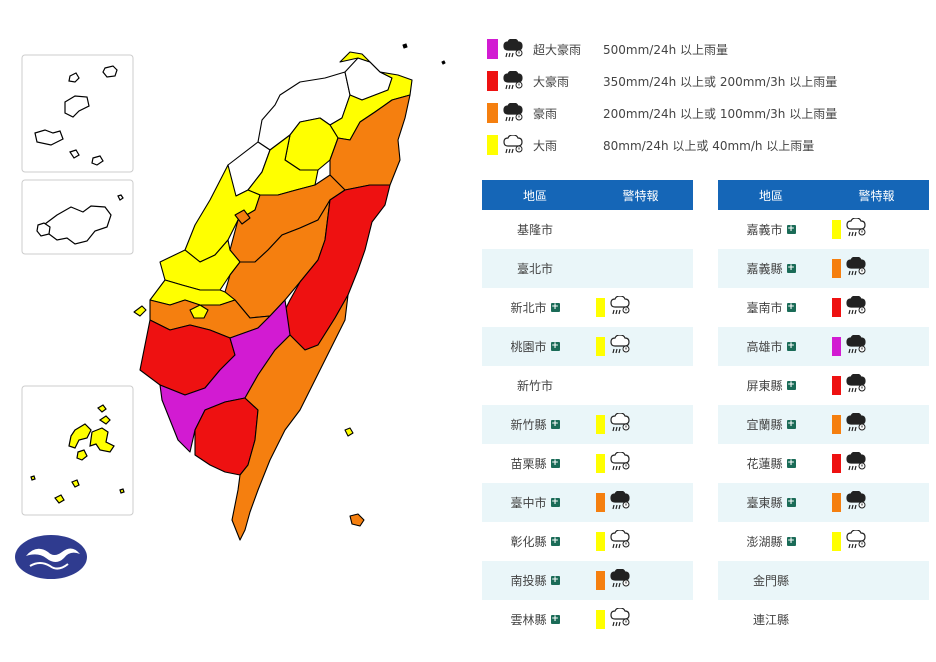  What do you see at coordinates (528, 503) in the screenshot?
I see `region-name: 臺中市` at bounding box center [528, 503].